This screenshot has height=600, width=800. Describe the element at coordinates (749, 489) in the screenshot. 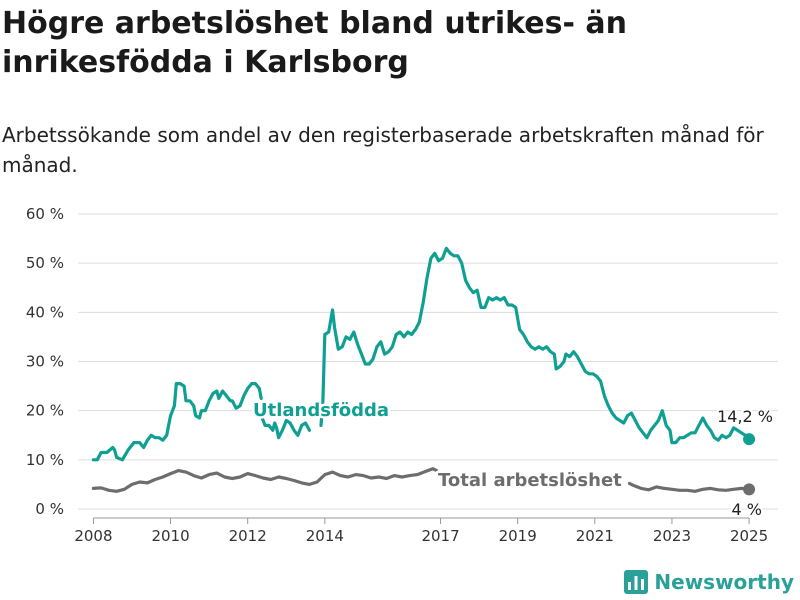

I see `total-end-point` at that location.